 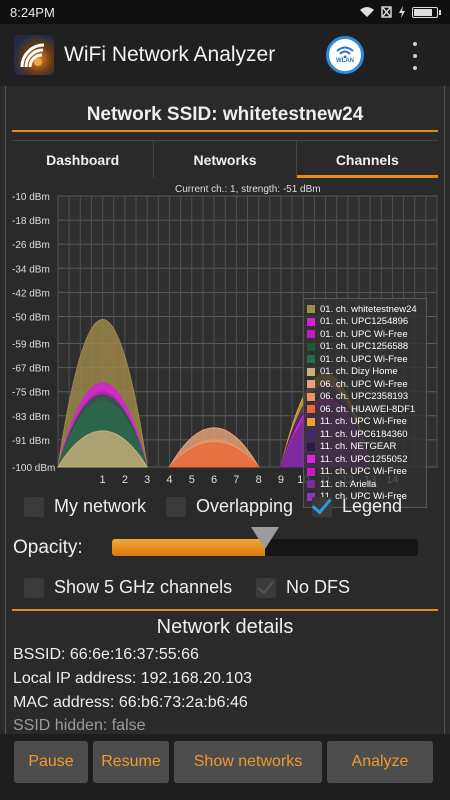 What do you see at coordinates (83, 159) in the screenshot?
I see `tab-dashboard: Dashboard` at bounding box center [83, 159].